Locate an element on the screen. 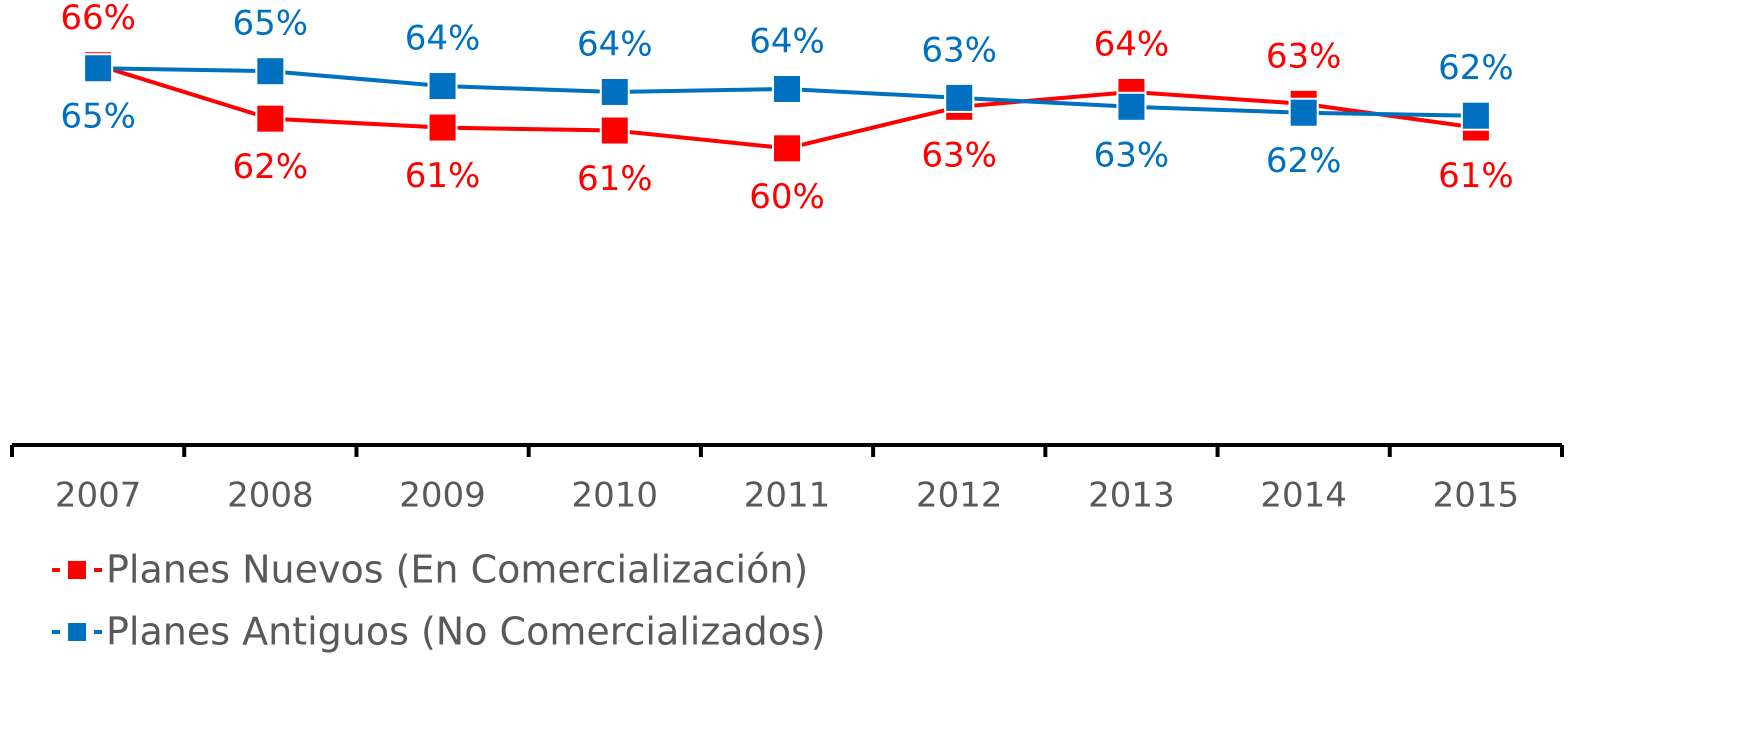  x-tick-label: 2009 is located at coordinates (442, 496).